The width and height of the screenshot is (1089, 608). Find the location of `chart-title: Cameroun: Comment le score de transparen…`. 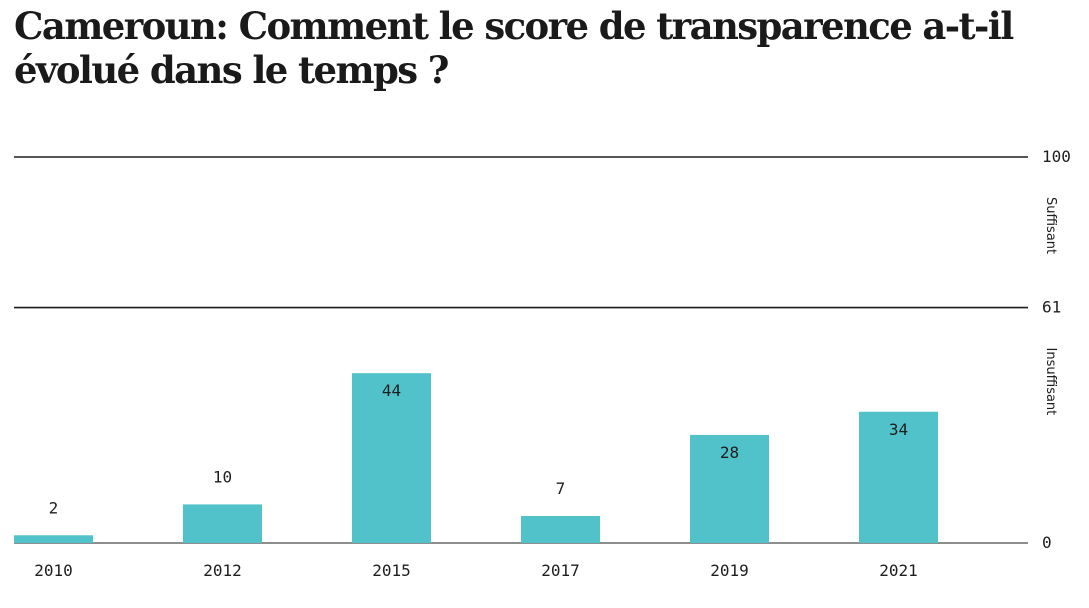

chart-title: Cameroun: Comment le score de transparen… is located at coordinates (514, 48).